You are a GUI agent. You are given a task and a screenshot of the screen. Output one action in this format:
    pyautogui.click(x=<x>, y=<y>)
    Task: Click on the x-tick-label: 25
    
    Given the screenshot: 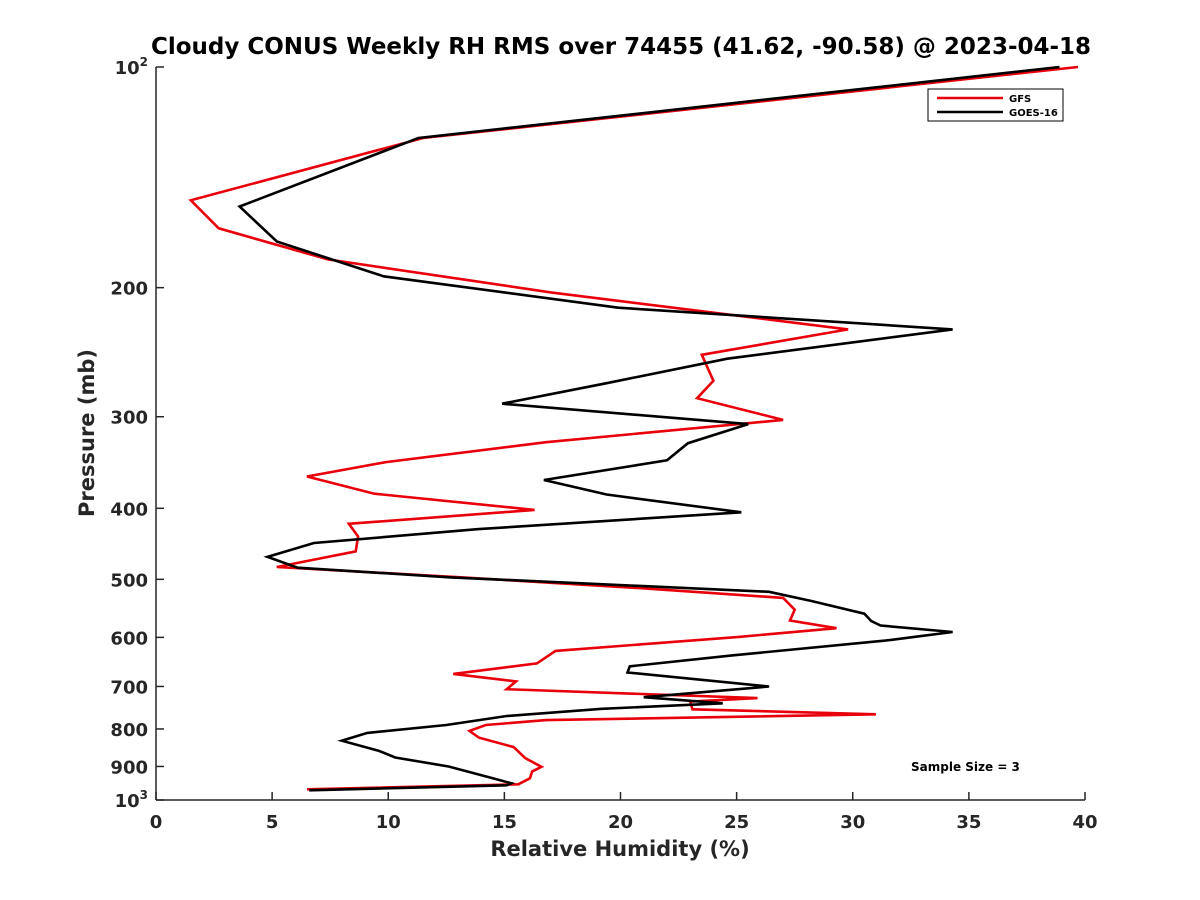 What is the action you would take?
    pyautogui.click(x=736, y=822)
    